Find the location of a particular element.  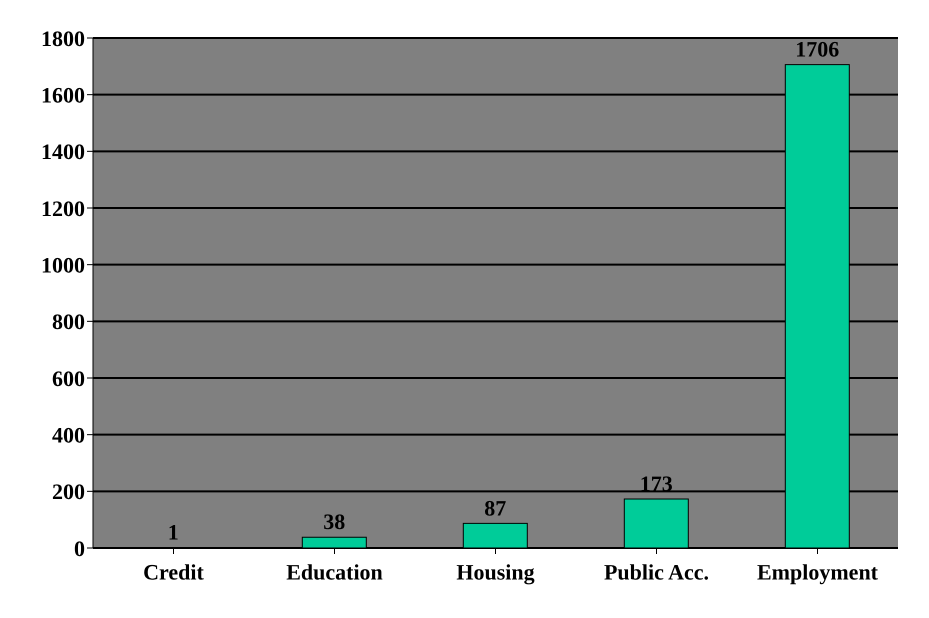

y-tick-label: 400 is located at coordinates (68, 435).